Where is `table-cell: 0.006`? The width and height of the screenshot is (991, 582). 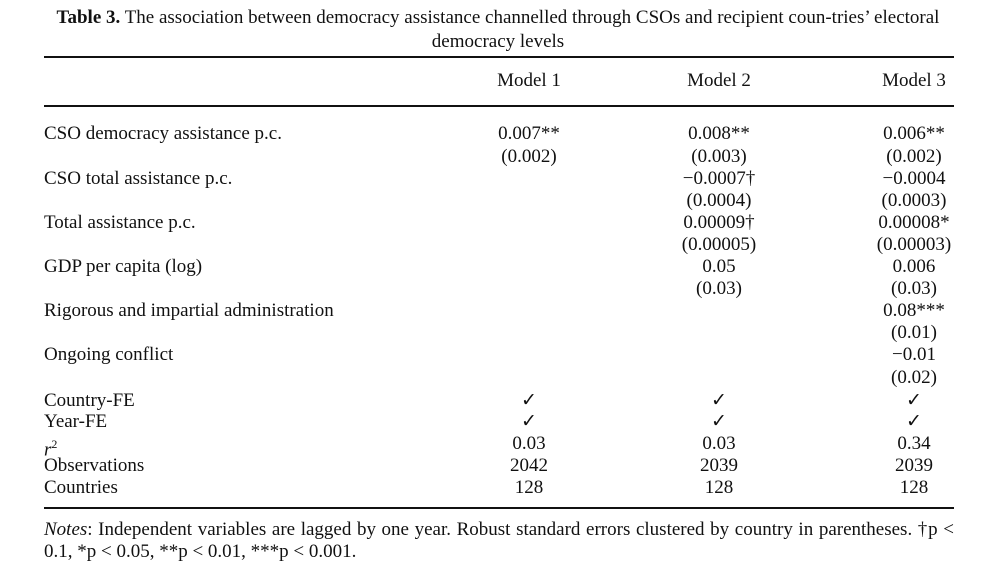 table-cell: 0.006 is located at coordinates (914, 266).